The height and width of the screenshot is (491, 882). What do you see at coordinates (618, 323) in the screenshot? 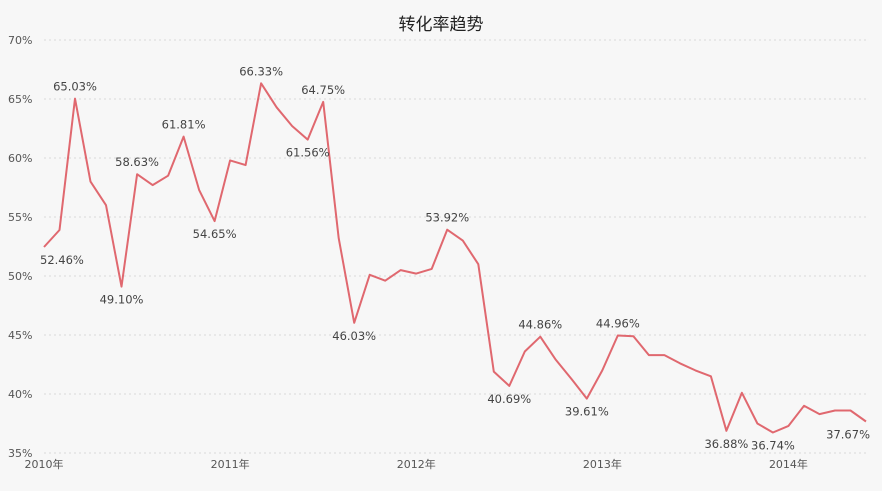
I see `data-label: 44.96%` at bounding box center [618, 323].